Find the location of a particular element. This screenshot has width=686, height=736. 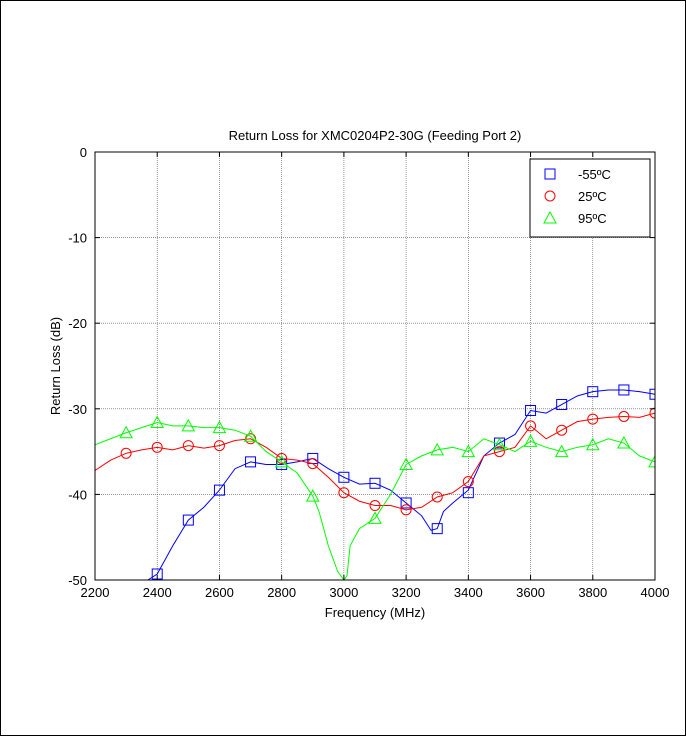

legend-label: 25ºC is located at coordinates (592, 196).